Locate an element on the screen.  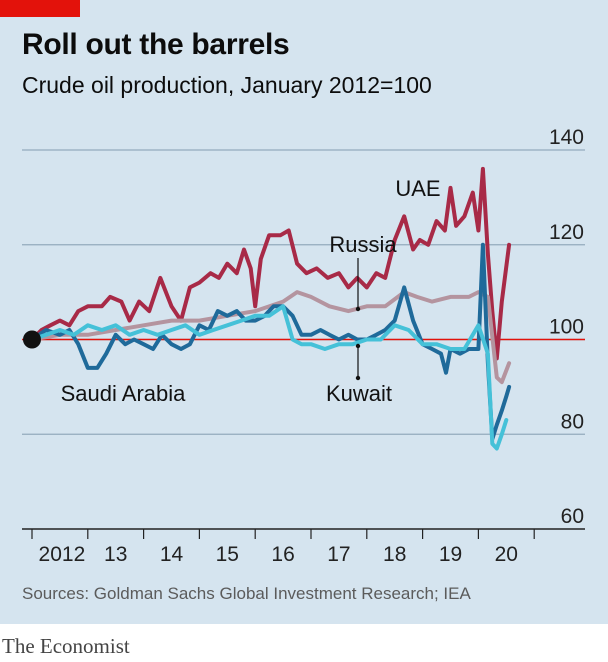
brand-red-tag is located at coordinates (40, 8).